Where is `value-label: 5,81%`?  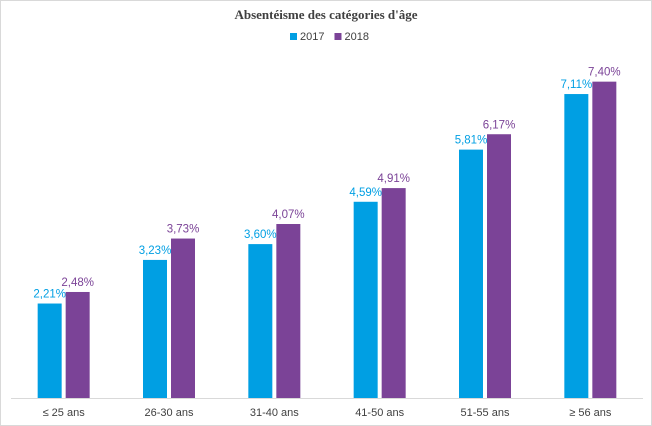 value-label: 5,81% is located at coordinates (471, 141).